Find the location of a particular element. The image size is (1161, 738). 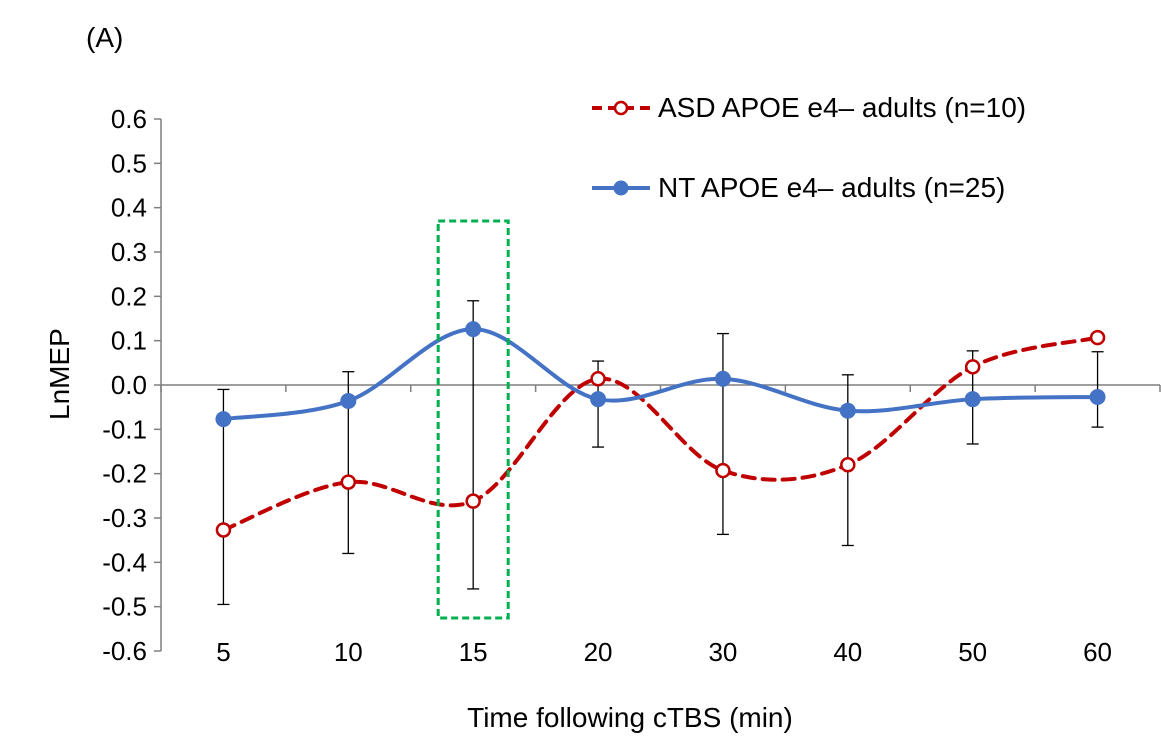

y-axis-title: LnMEP is located at coordinates (59, 374).